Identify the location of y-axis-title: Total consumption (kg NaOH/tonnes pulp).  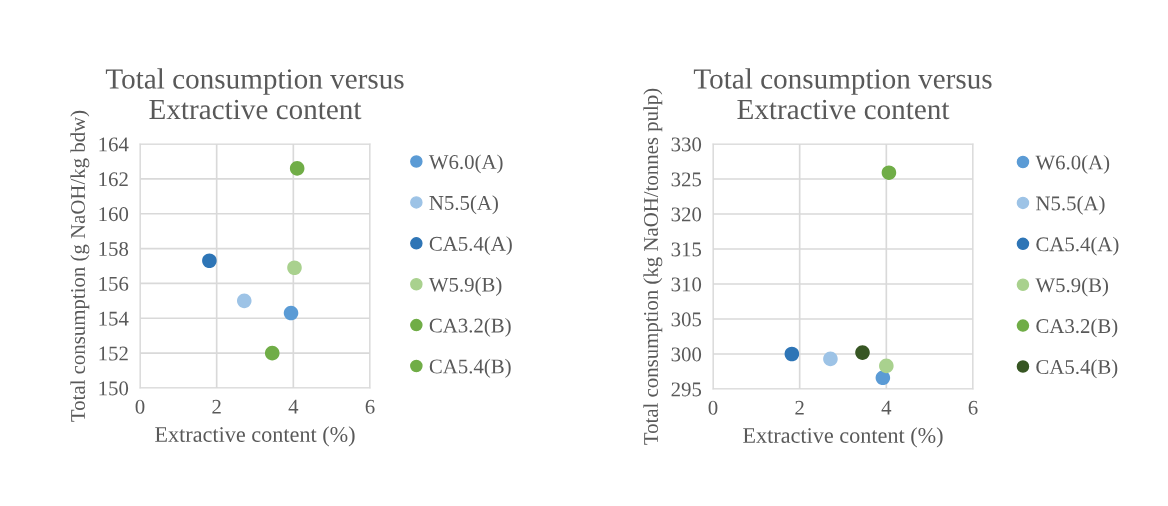
(653, 266).